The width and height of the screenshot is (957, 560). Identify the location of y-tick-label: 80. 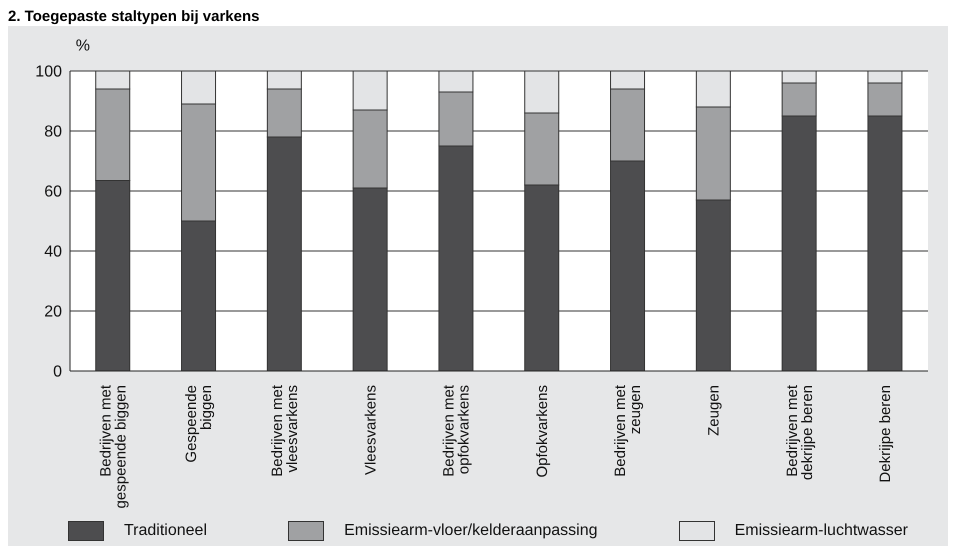
(53, 132).